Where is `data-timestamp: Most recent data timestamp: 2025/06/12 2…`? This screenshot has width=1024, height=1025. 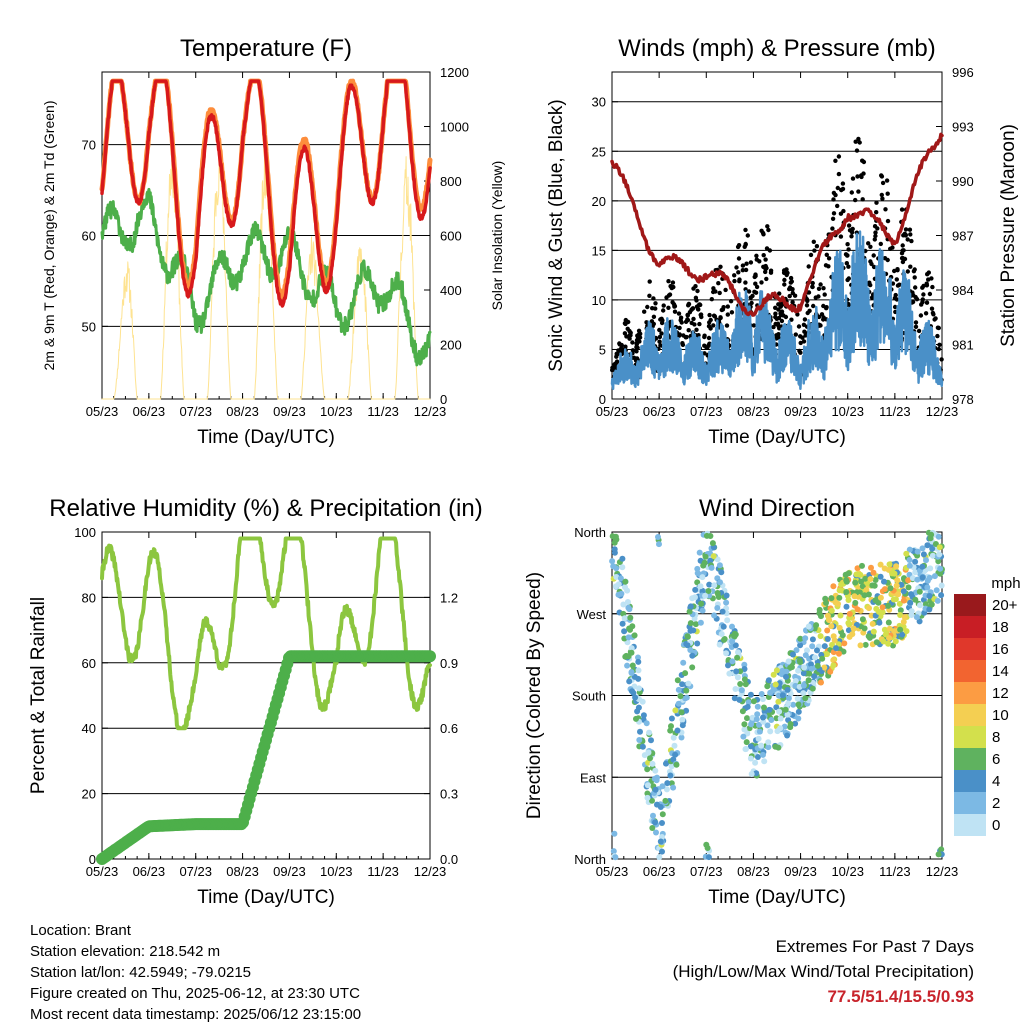 data-timestamp: Most recent data timestamp: 2025/06/12 2… is located at coordinates (196, 1014).